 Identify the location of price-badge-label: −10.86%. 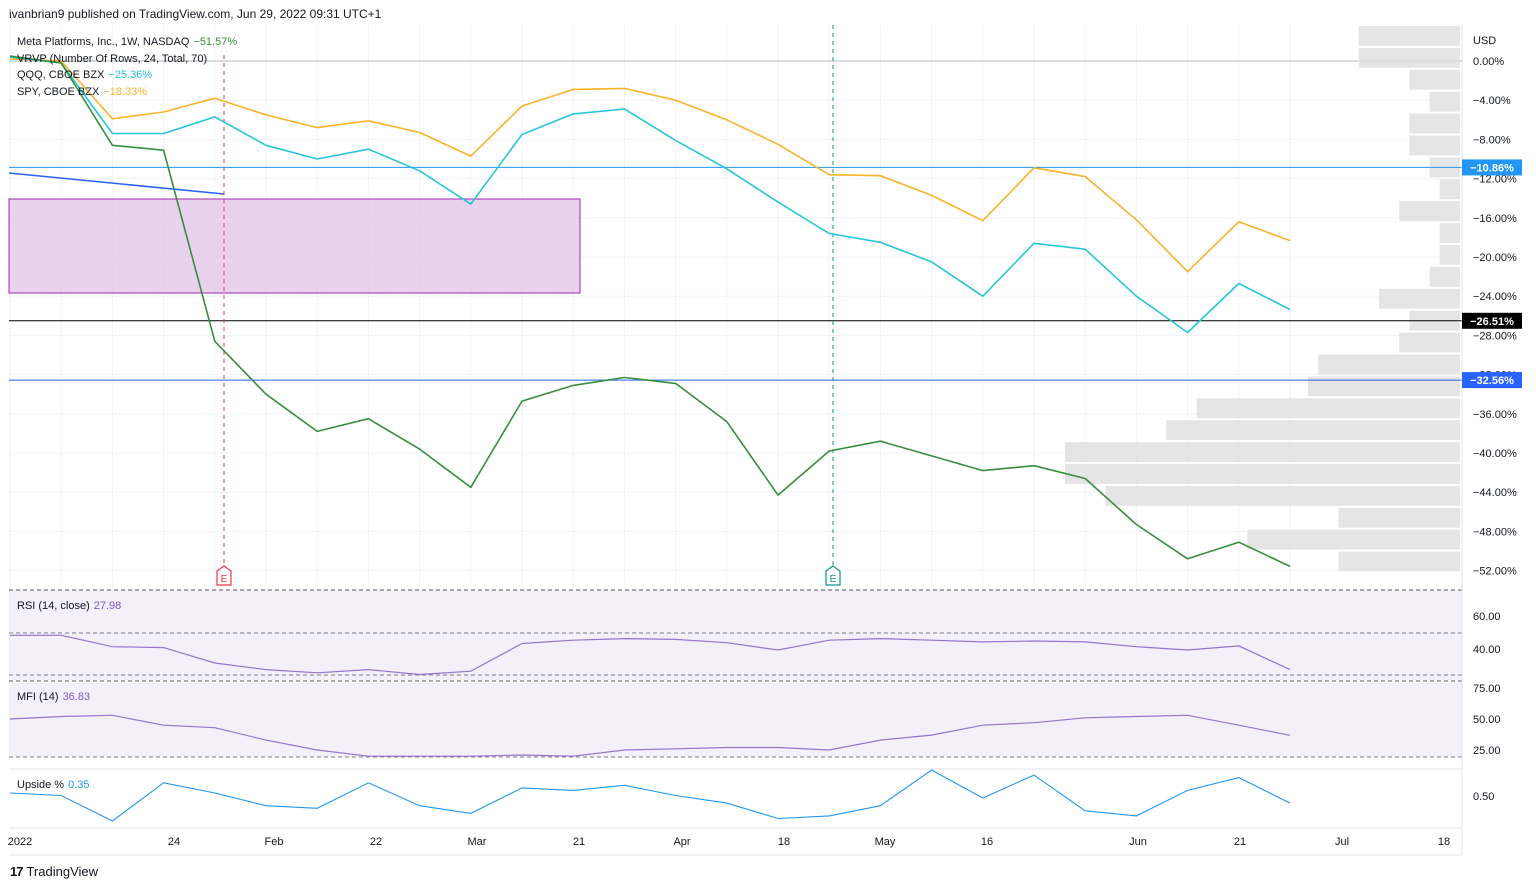
(1492, 168).